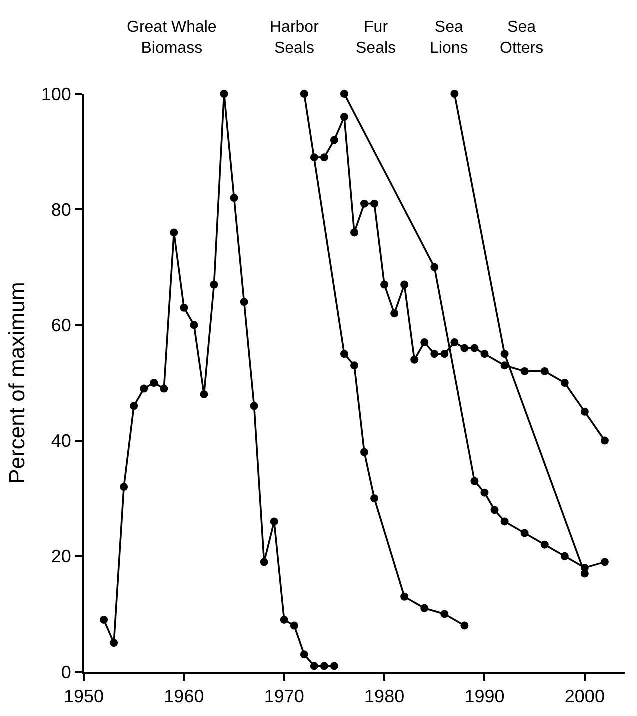 This screenshot has height=716, width=637. What do you see at coordinates (584, 696) in the screenshot?
I see `x-tick-label: 2000` at bounding box center [584, 696].